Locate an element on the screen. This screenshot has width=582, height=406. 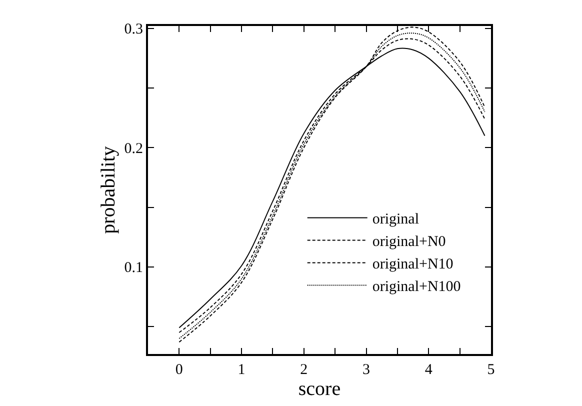
y-tick-label: 0.2 is located at coordinates (133, 148).